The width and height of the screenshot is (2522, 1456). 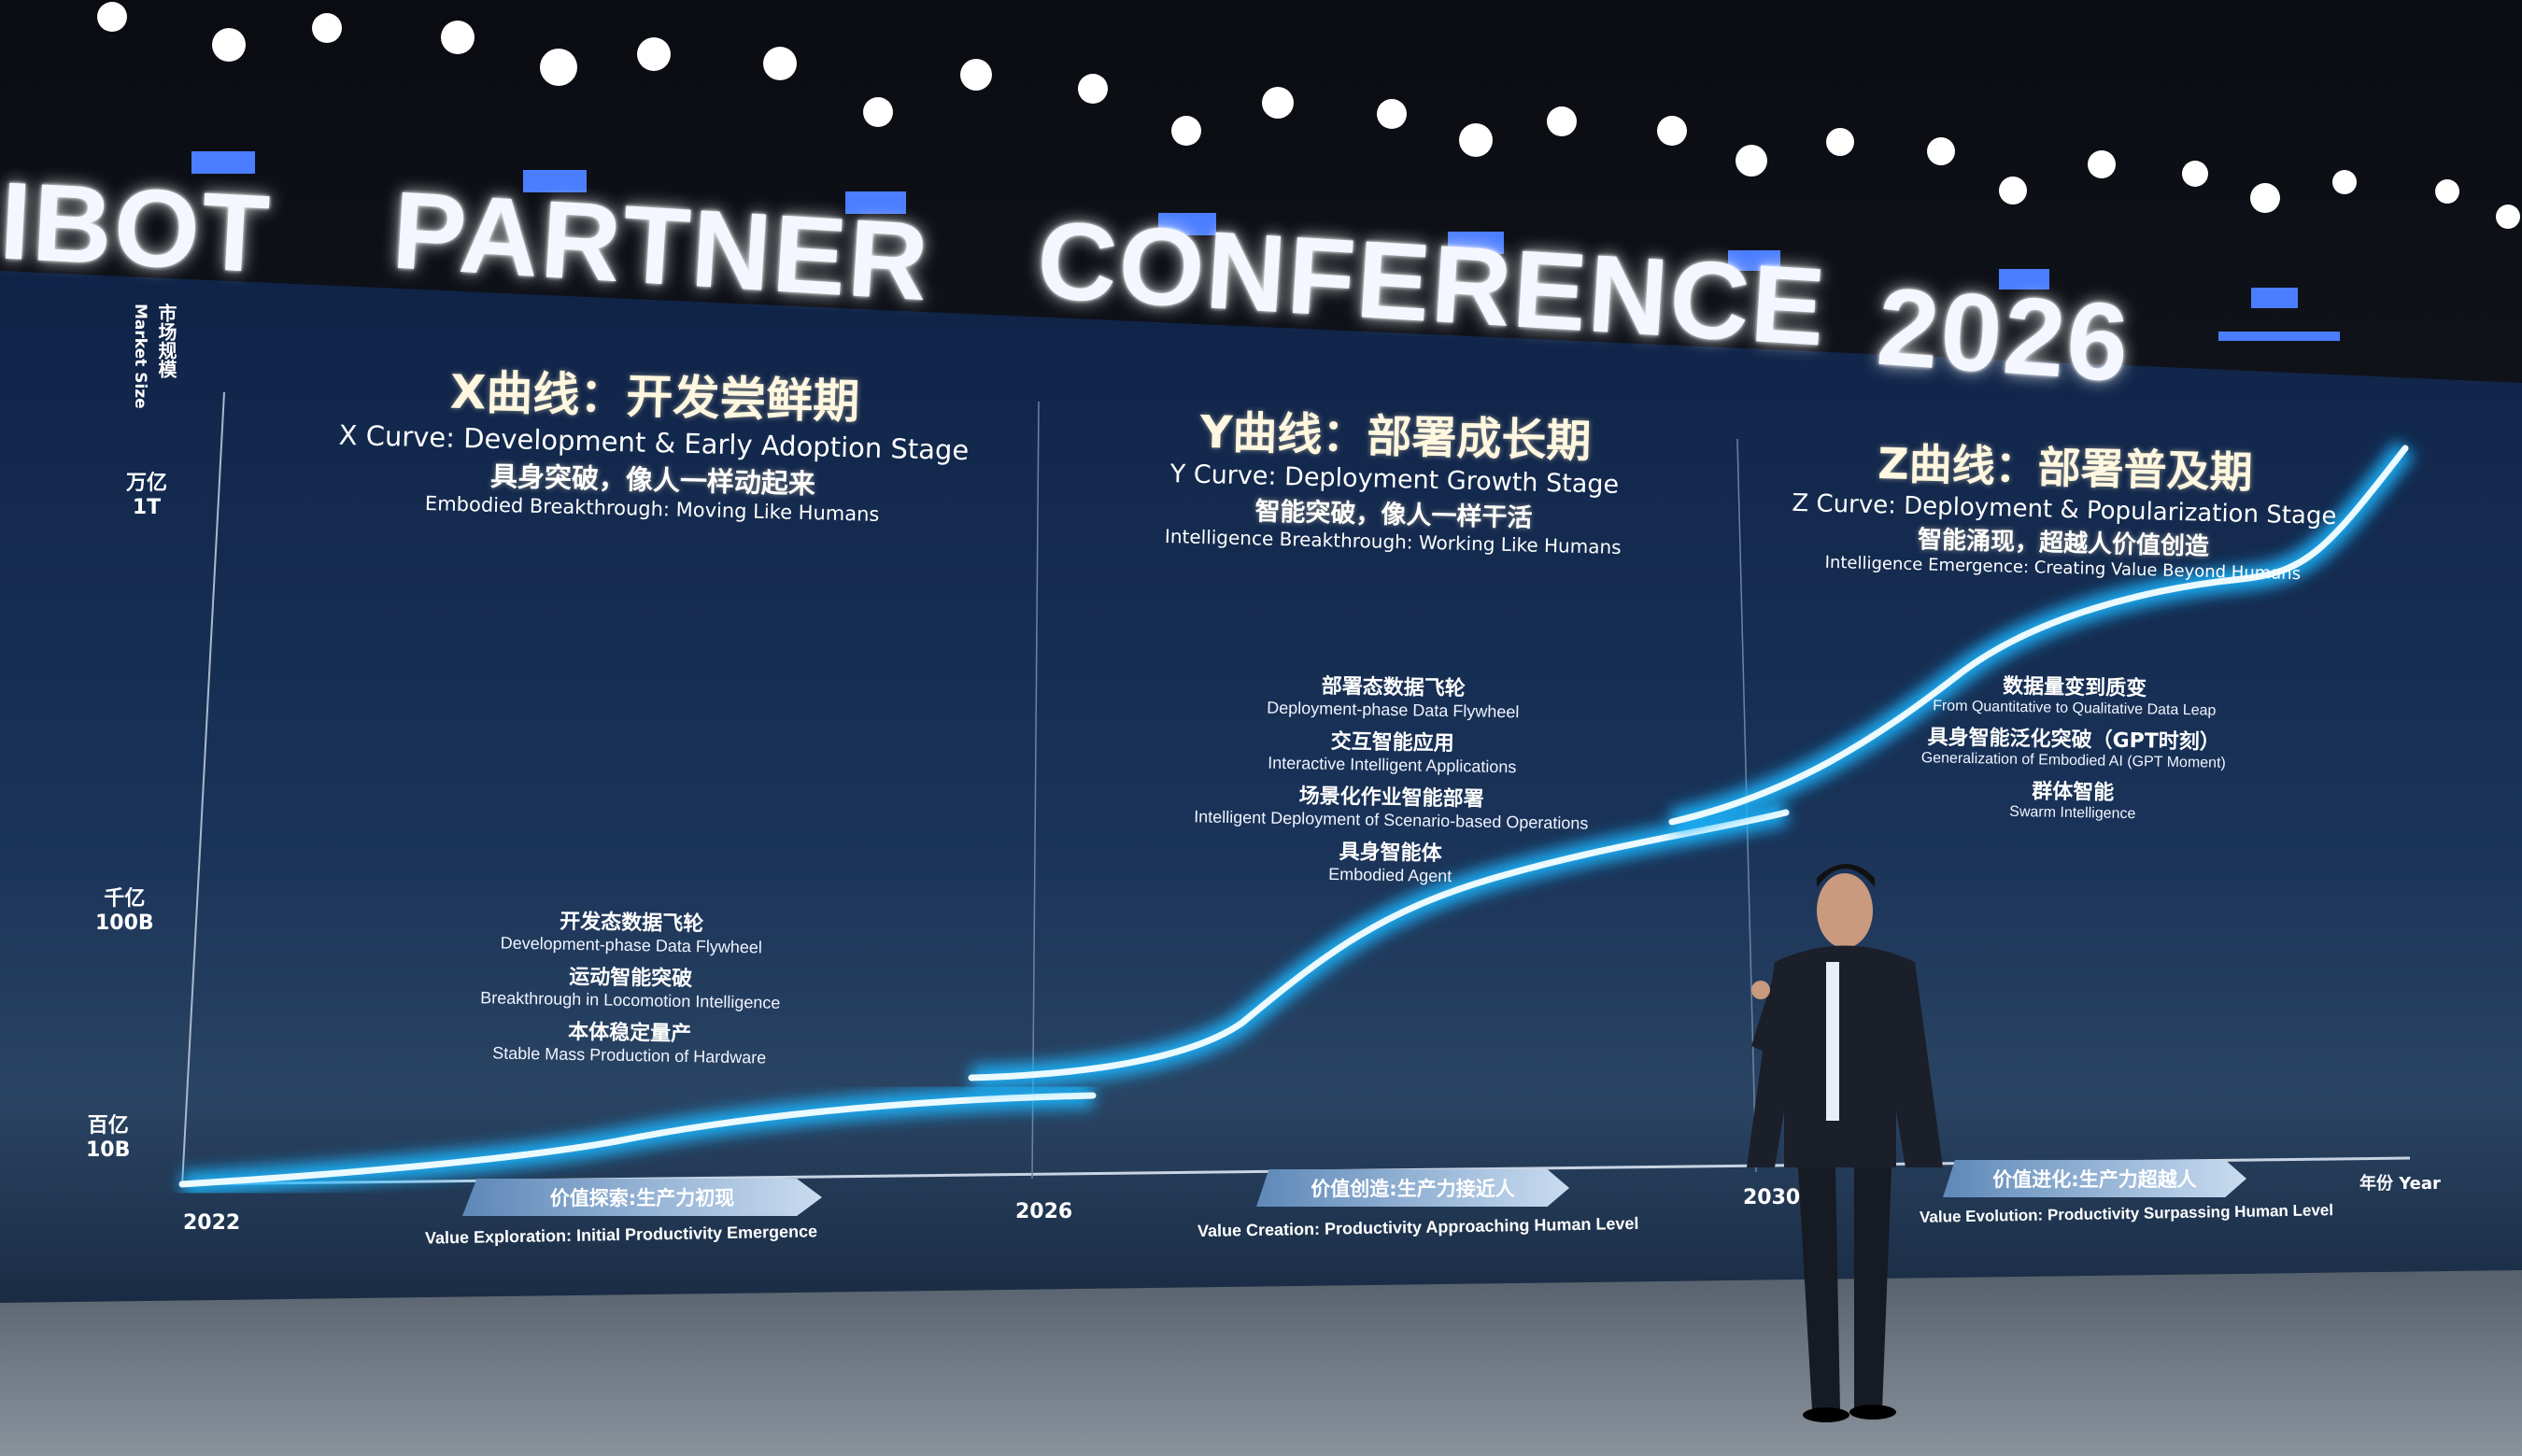 I want to click on presenter, so click(x=1845, y=1143).